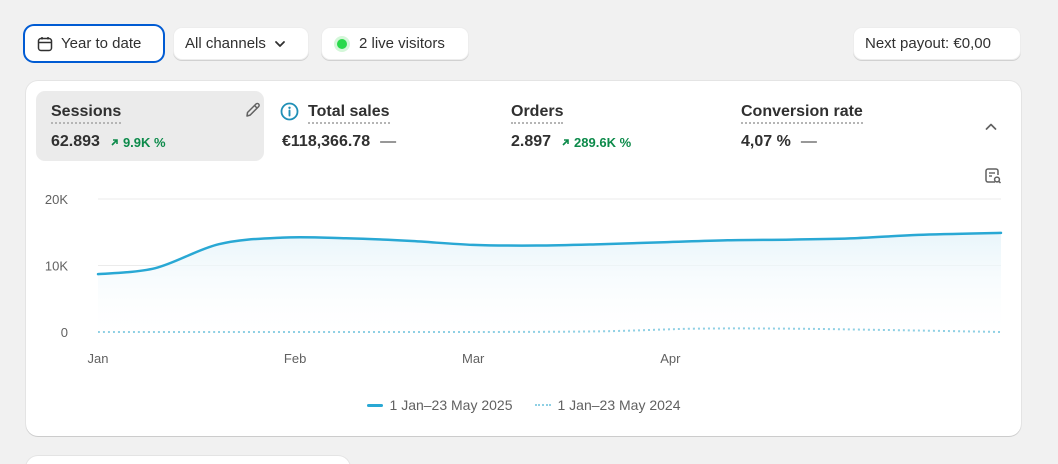 This screenshot has height=464, width=1058. What do you see at coordinates (549, 253) in the screenshot?
I see `series-line-current` at bounding box center [549, 253].